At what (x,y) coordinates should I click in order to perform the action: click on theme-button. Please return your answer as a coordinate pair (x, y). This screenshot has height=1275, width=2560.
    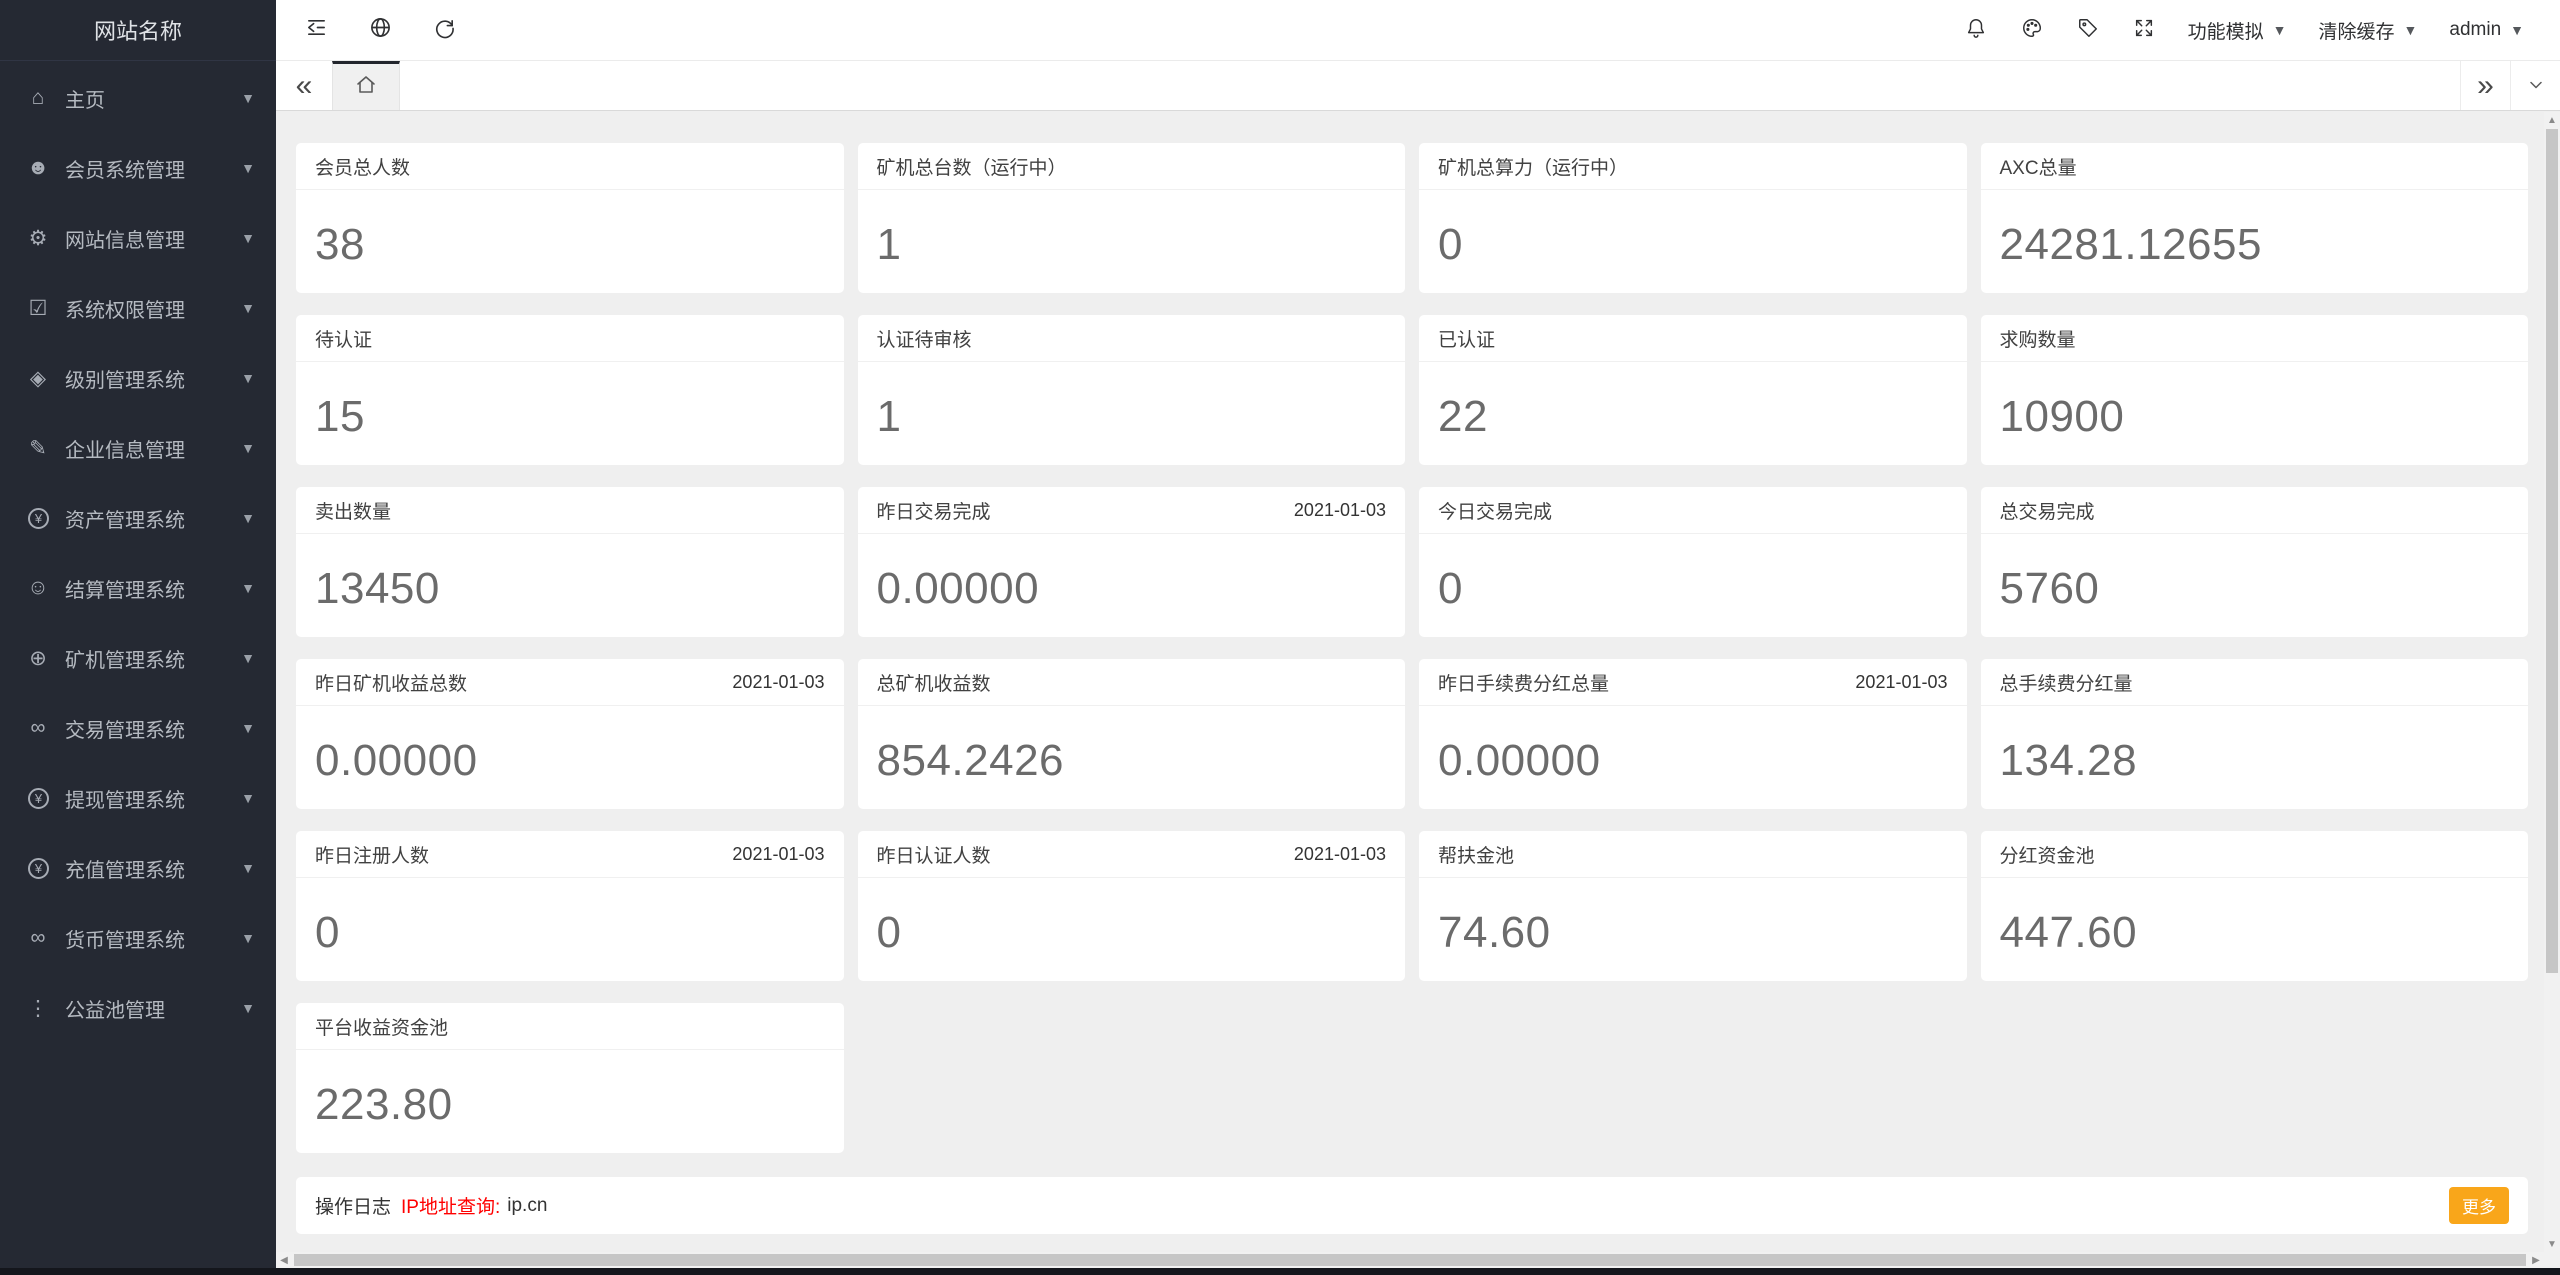
    Looking at the image, I should click on (2032, 30).